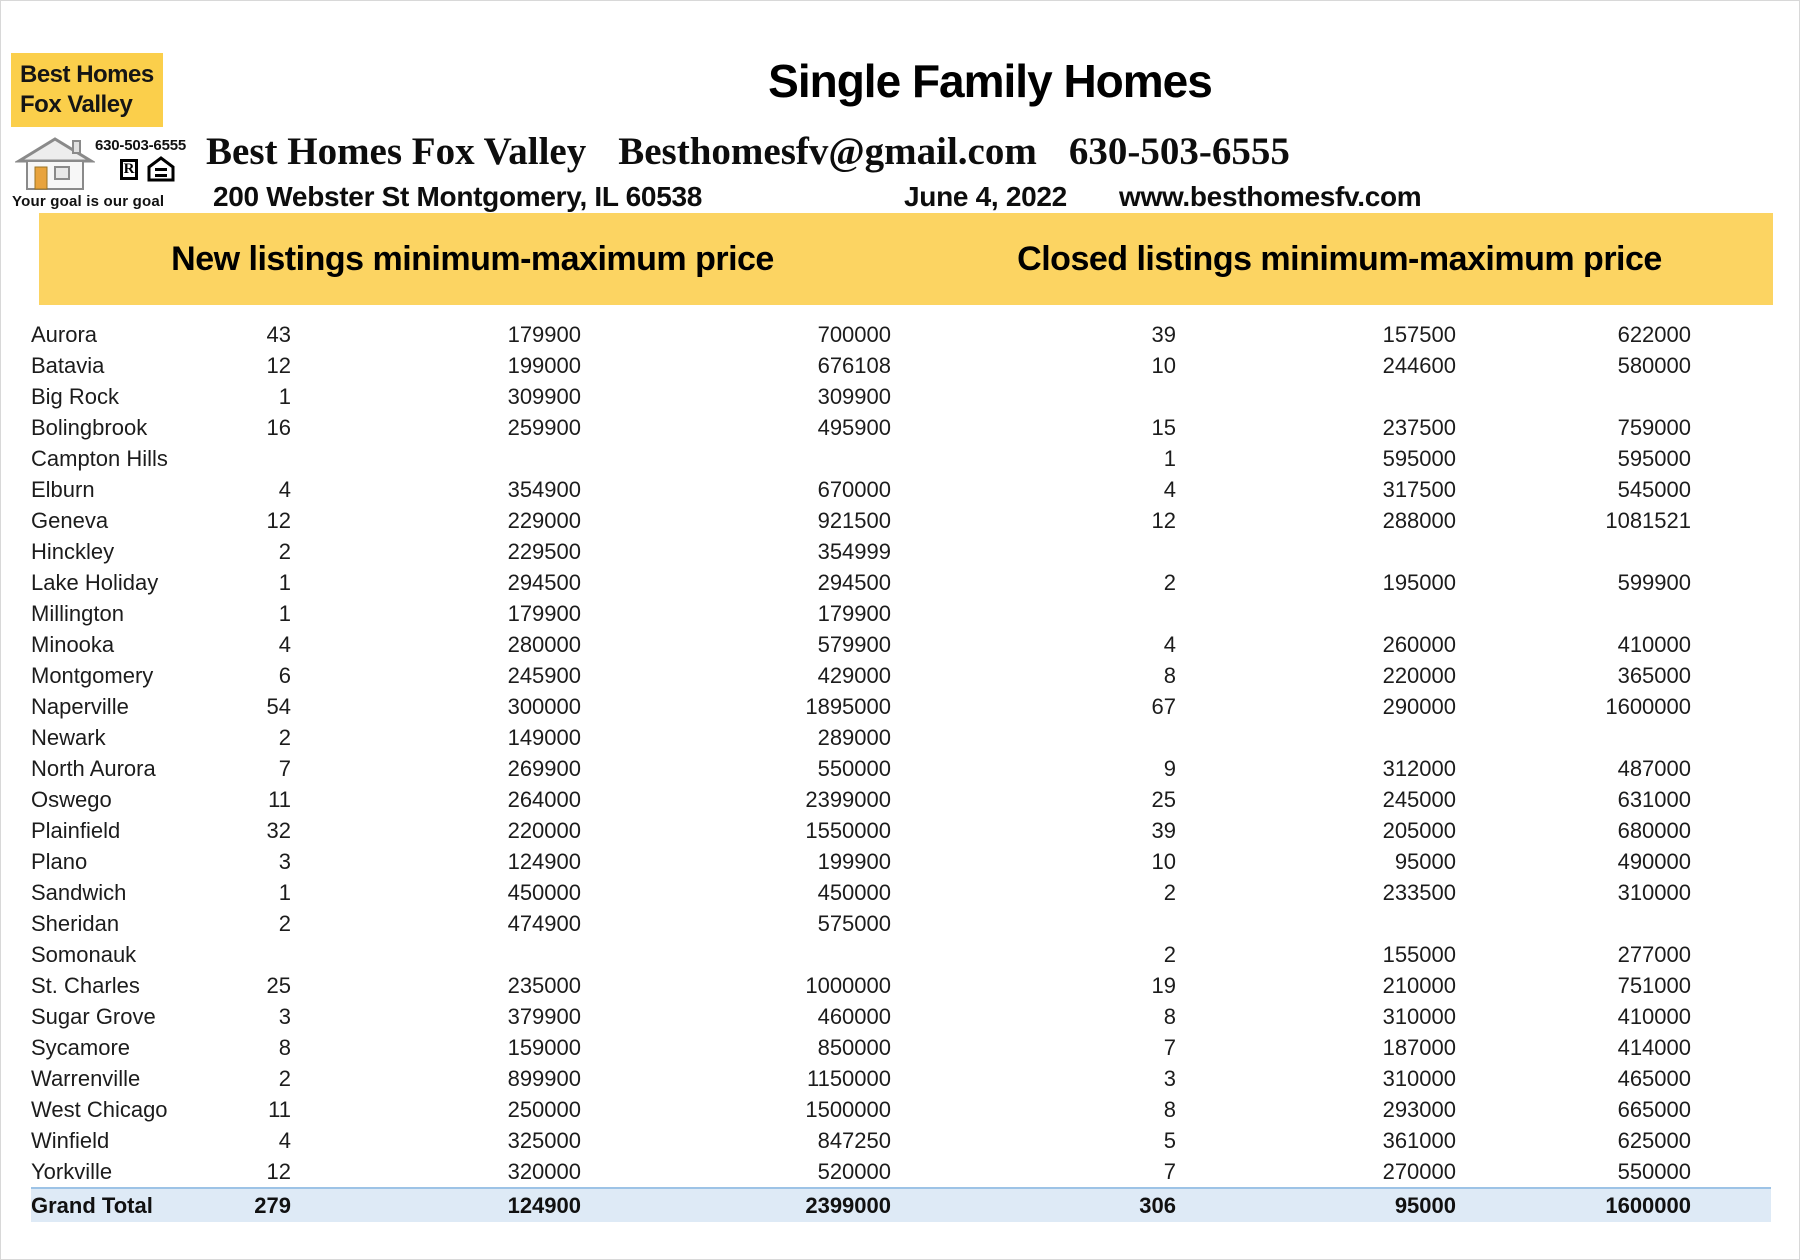 The height and width of the screenshot is (1260, 1800). I want to click on cell-nc: 8, so click(284, 1047).